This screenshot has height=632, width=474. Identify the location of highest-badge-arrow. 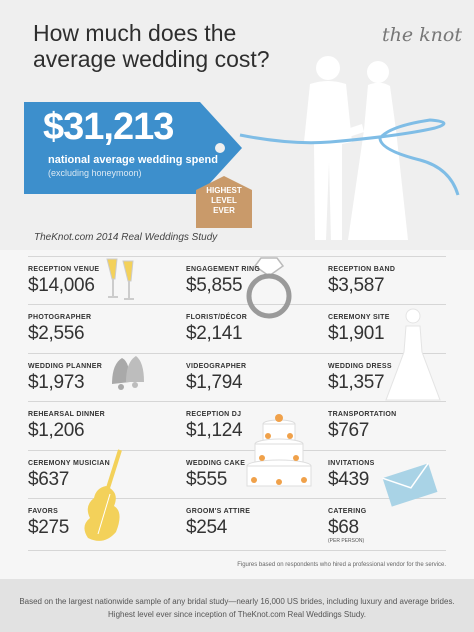
(224, 202).